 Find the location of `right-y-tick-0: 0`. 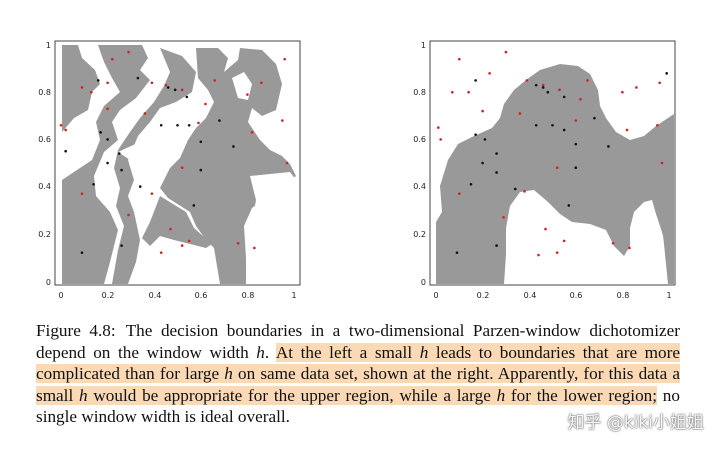

right-y-tick-0: 0 is located at coordinates (423, 282).